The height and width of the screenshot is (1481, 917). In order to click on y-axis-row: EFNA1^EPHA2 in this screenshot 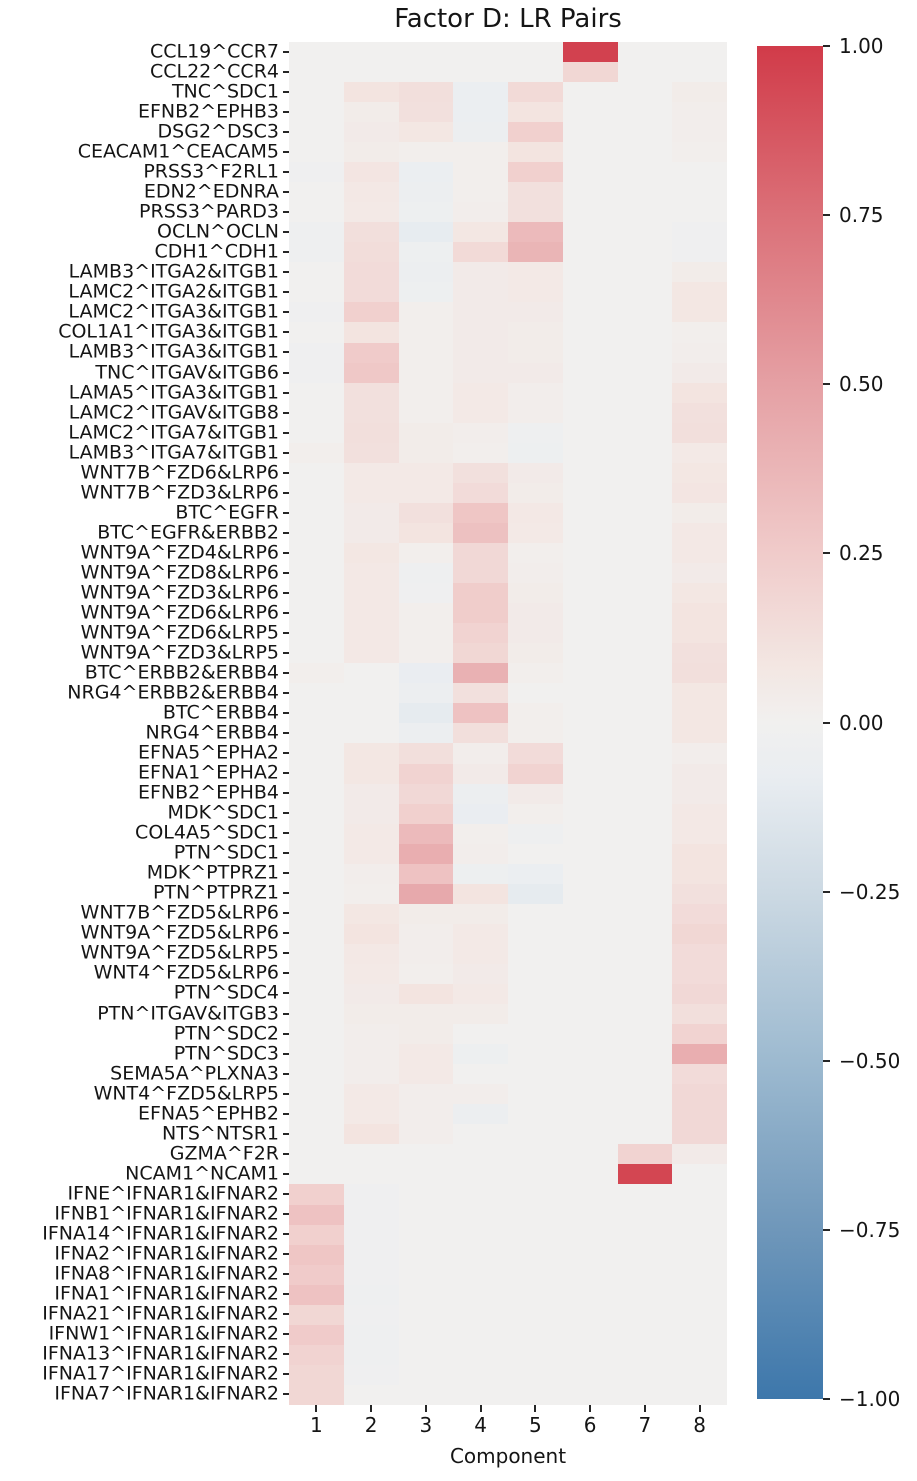, I will do `click(144, 773)`.